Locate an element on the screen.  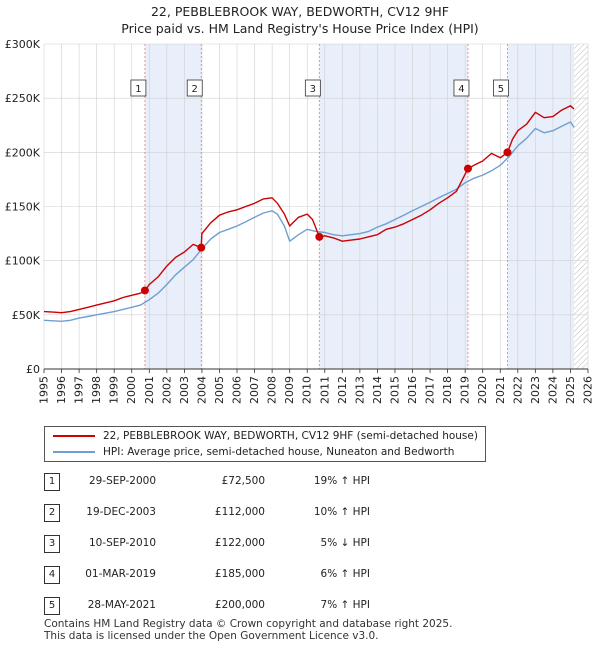
x-tick-label: 2026 is located at coordinates (588, 390).